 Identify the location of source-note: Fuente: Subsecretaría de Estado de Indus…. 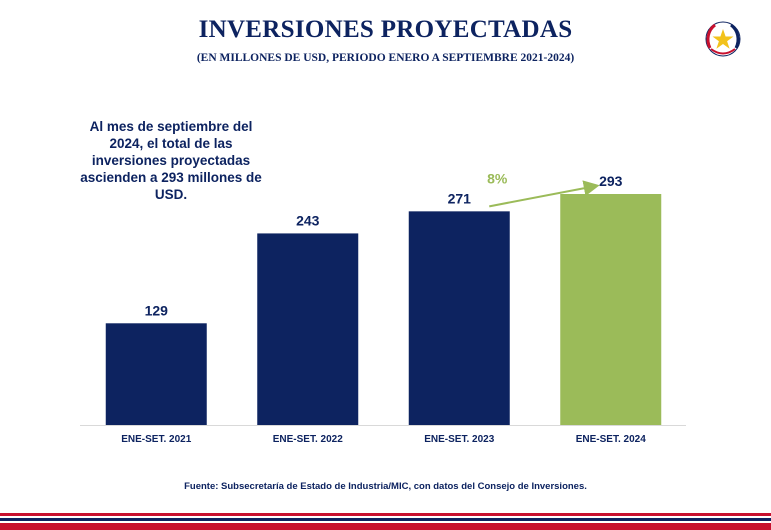
(385, 486).